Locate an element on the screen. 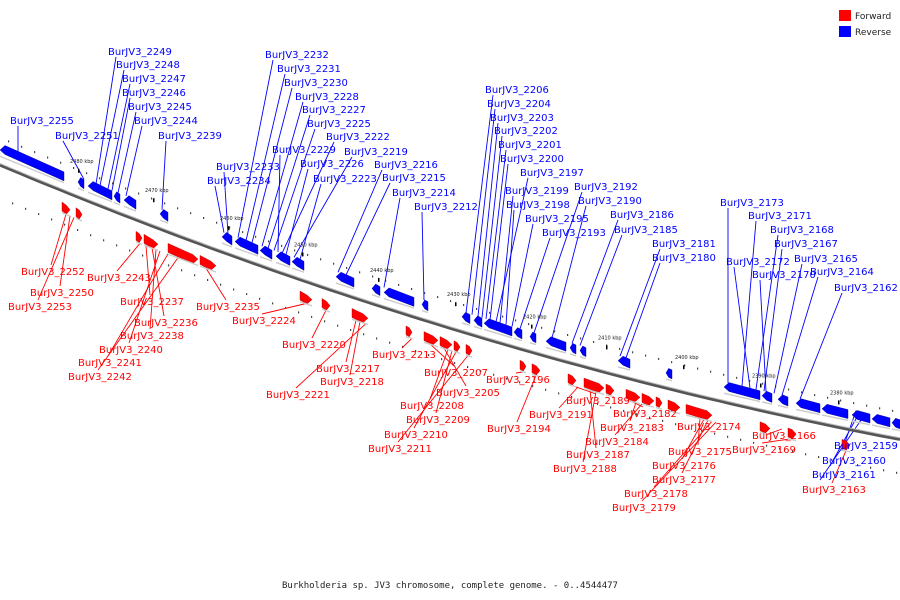 The image size is (900, 600). scale-label: 2420 kbp is located at coordinates (535, 318).